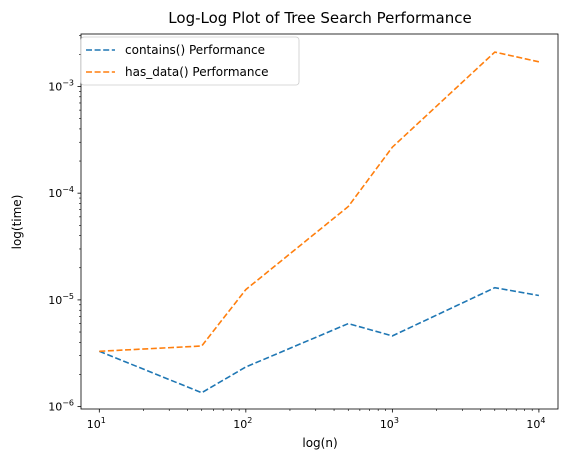  What do you see at coordinates (242, 423) in the screenshot?
I see `x-tick-label: 10²` at bounding box center [242, 423].